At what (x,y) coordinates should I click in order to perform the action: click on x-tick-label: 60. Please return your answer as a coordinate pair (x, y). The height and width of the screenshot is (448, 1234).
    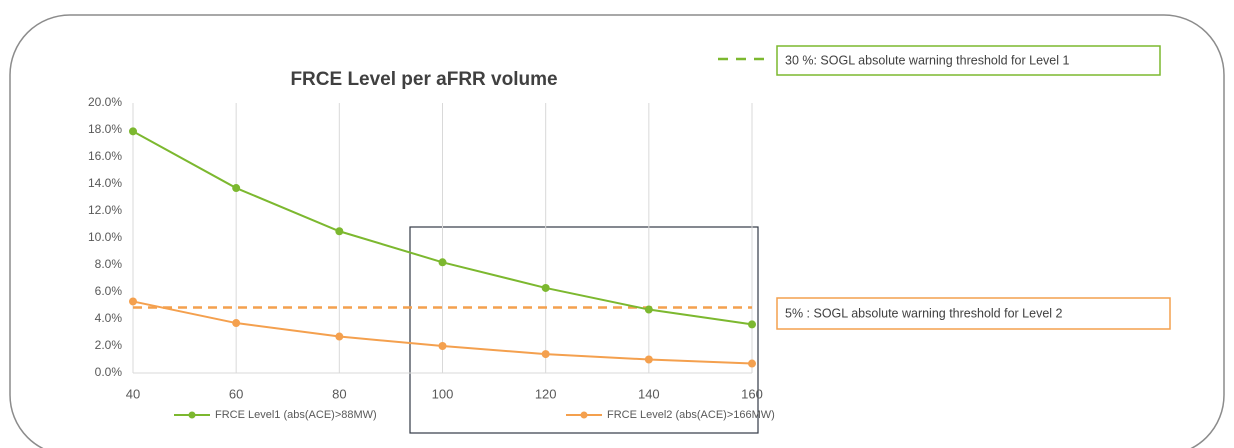
    Looking at the image, I should click on (236, 393).